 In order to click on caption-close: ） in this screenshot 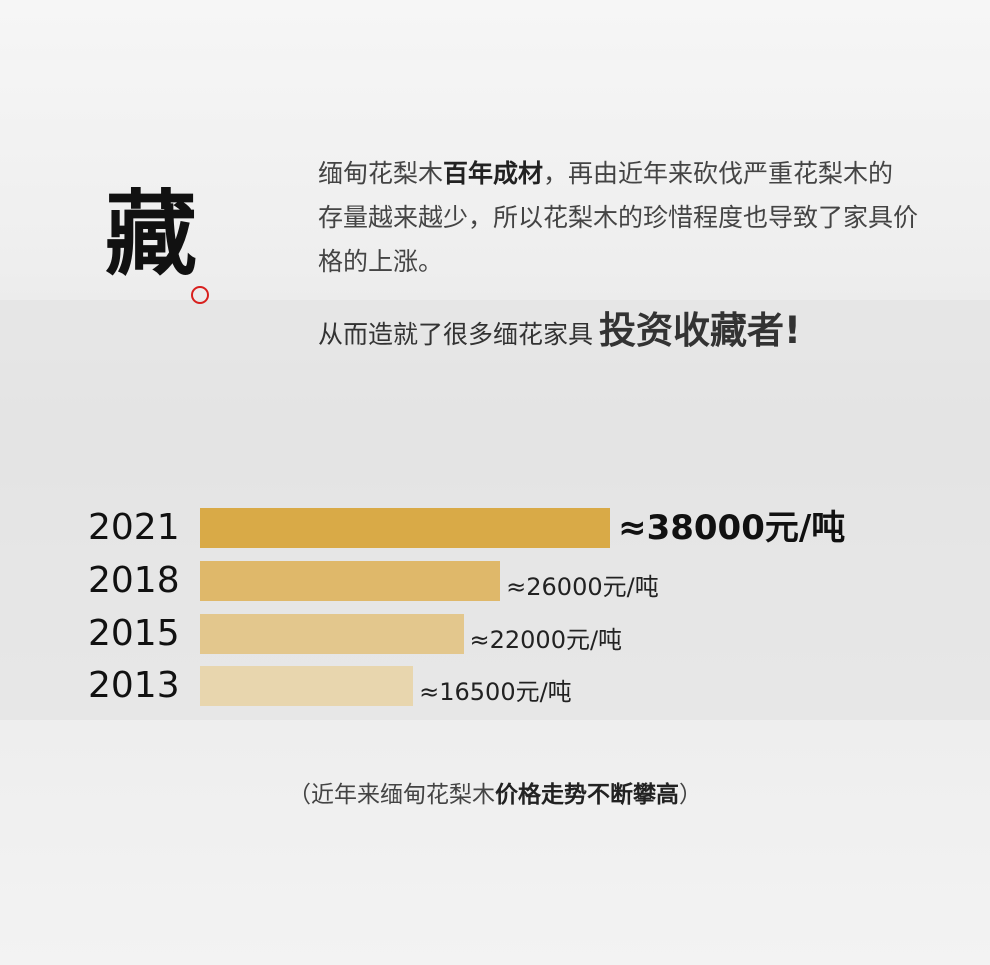, I will do `click(690, 795)`.